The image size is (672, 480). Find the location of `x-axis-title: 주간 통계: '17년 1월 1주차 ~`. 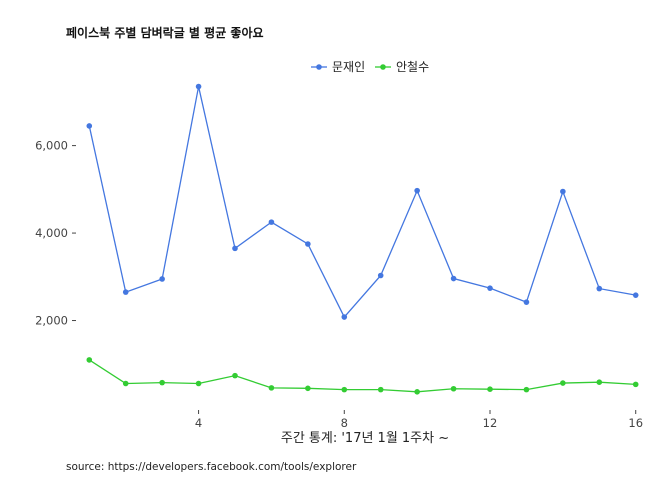

x-axis-title: 주간 통계: '17년 1월 1주차 ~ is located at coordinates (365, 438).